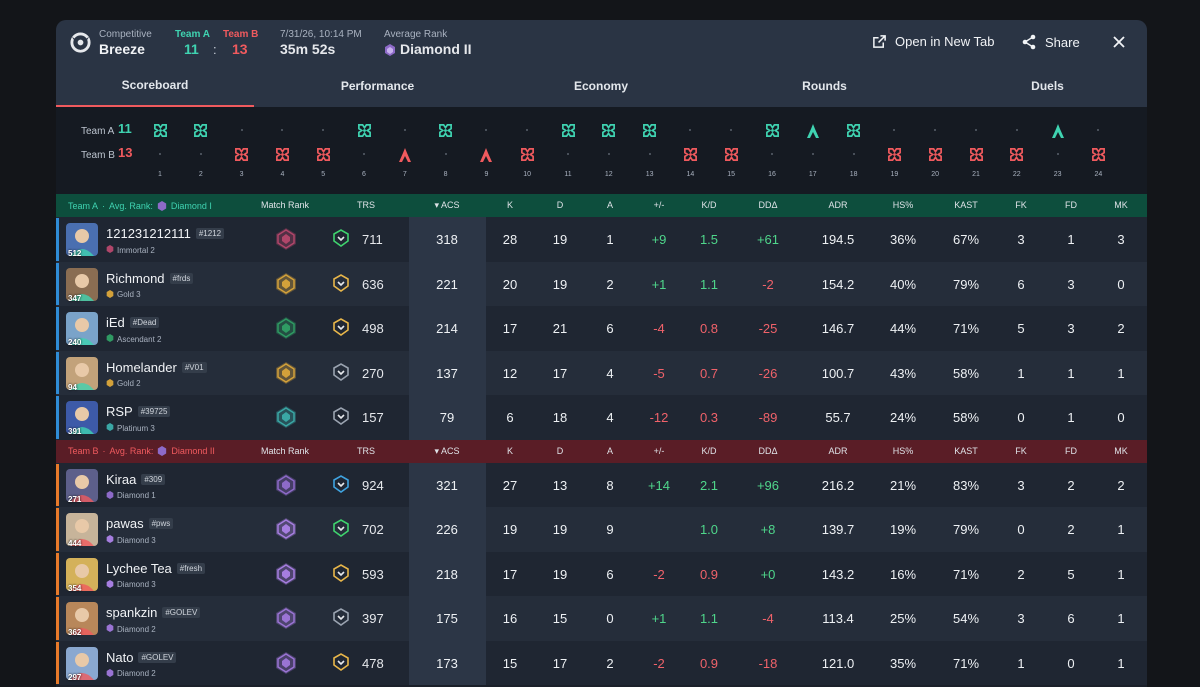 The width and height of the screenshot is (1200, 687). What do you see at coordinates (560, 574) in the screenshot?
I see `stat-d: 19` at bounding box center [560, 574].